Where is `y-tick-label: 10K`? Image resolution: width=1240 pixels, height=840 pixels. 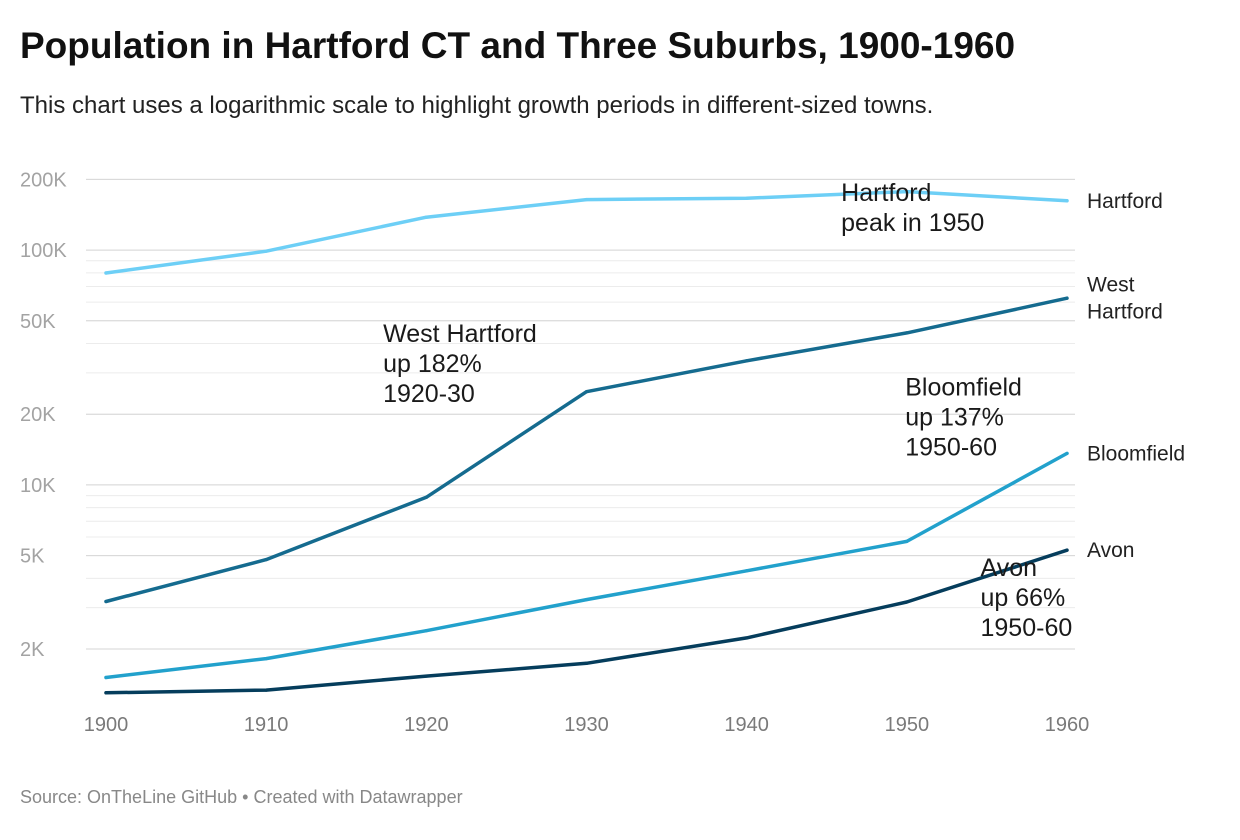 y-tick-label: 10K is located at coordinates (38, 486).